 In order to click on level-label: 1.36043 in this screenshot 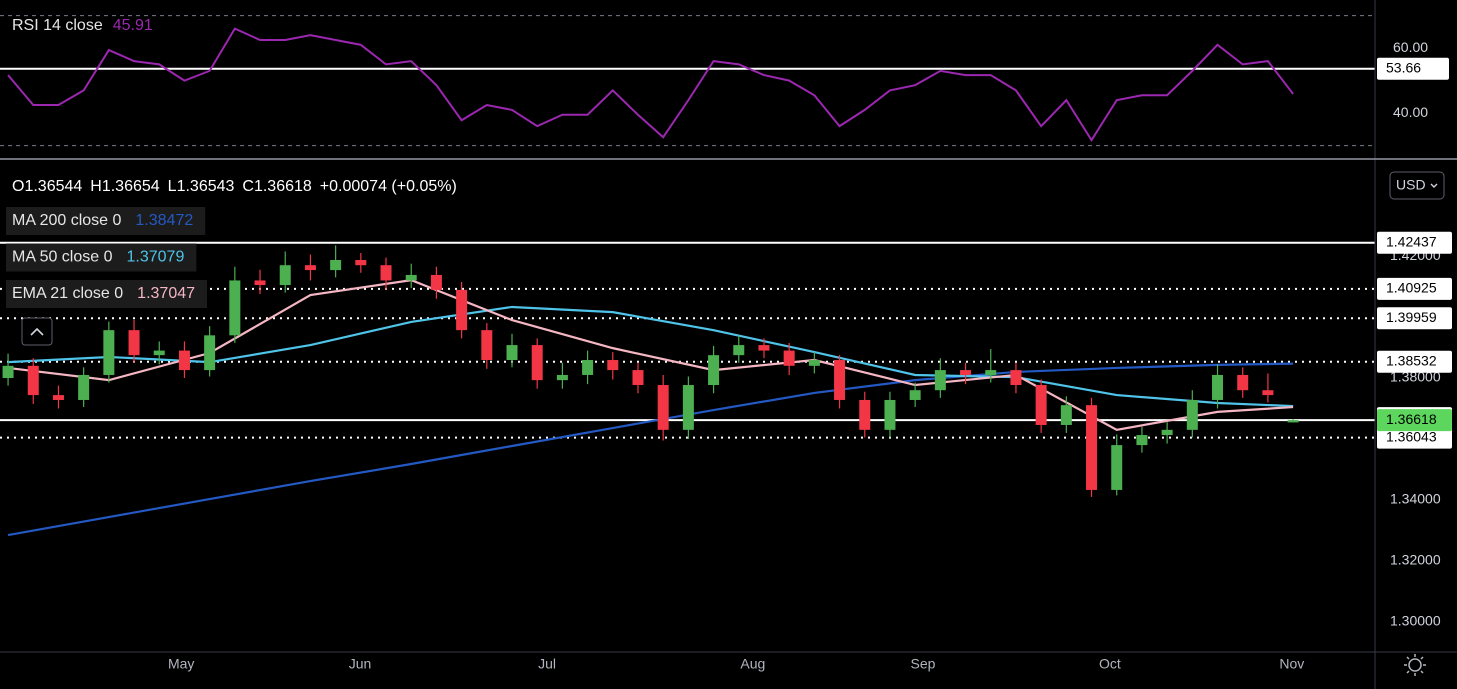, I will do `click(1411, 436)`.